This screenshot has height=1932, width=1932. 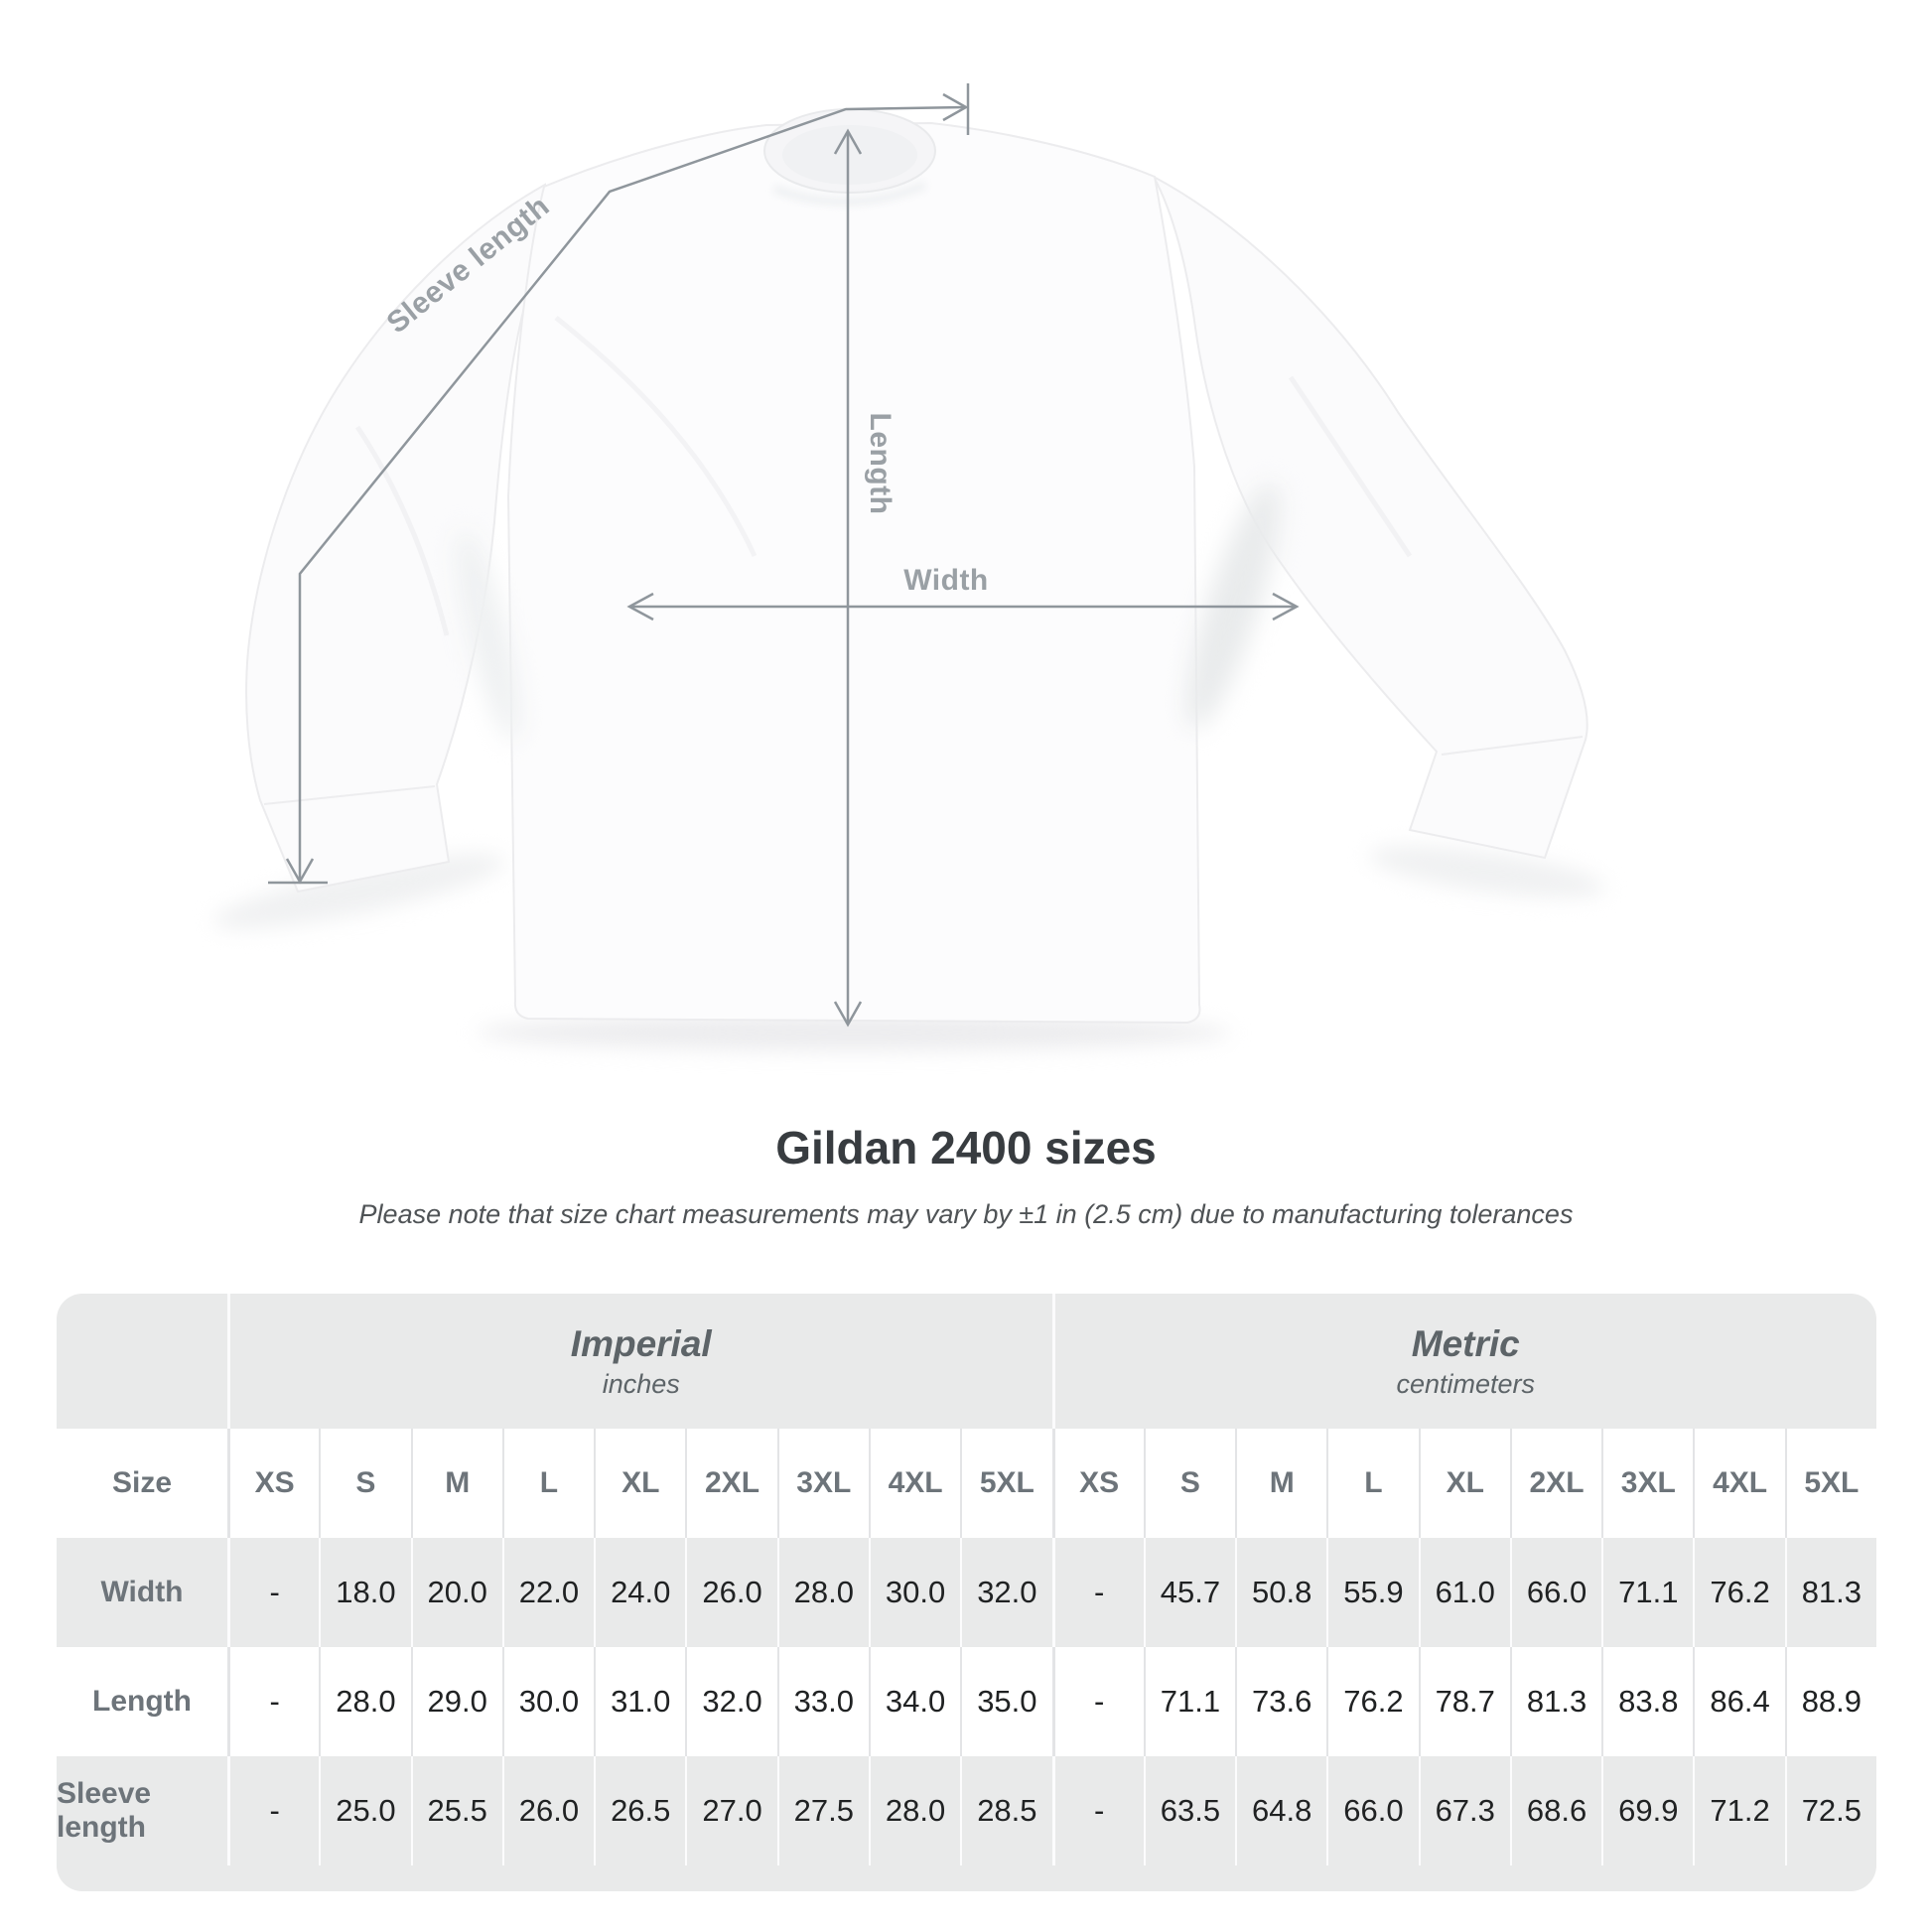 What do you see at coordinates (731, 1810) in the screenshot?
I see `value-cell: 27.0` at bounding box center [731, 1810].